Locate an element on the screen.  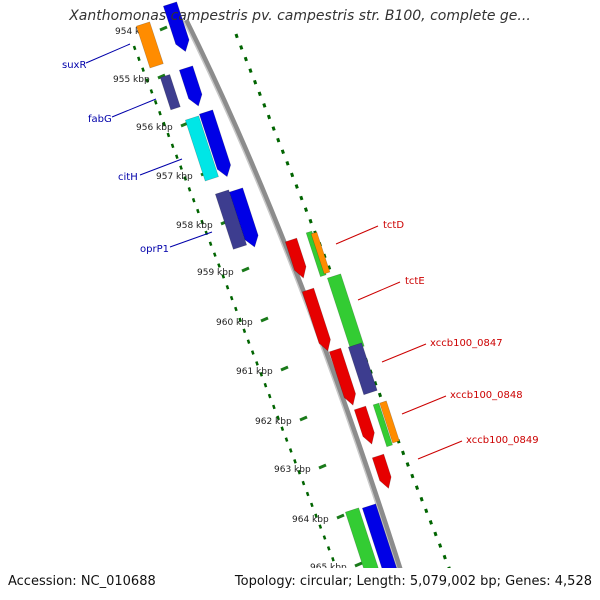
gene-label: fabG is located at coordinates (100, 119).